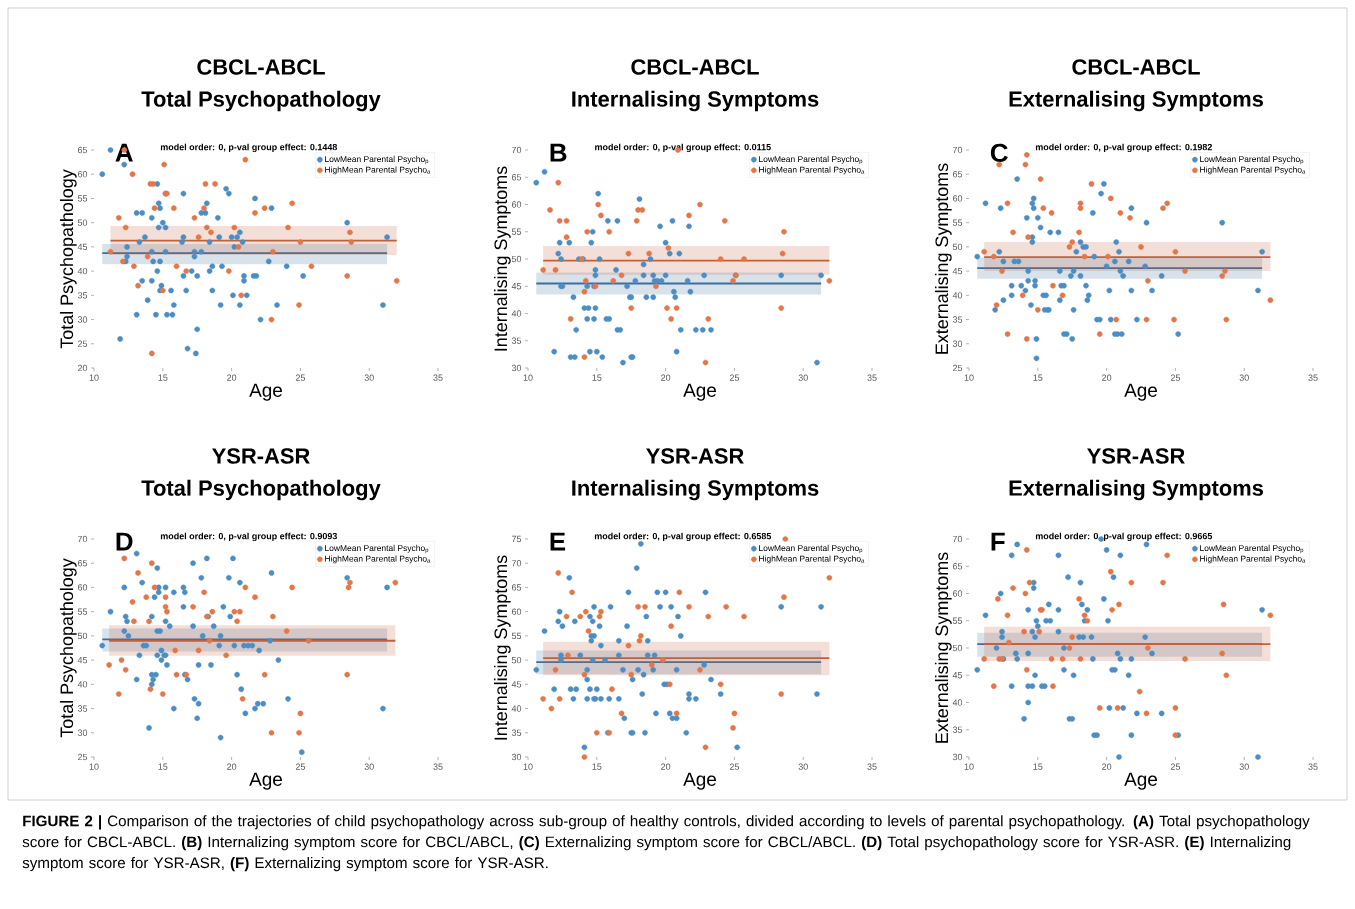 The height and width of the screenshot is (909, 1355). I want to click on annotation: B, so click(558, 152).